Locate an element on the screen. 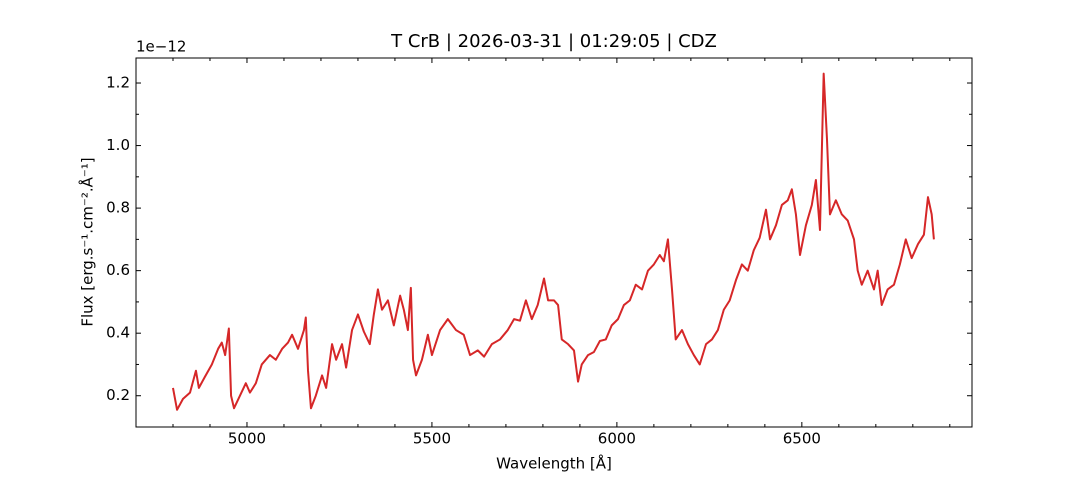 The height and width of the screenshot is (484, 1080). y-tick-label: 0.2 is located at coordinates (118, 395).